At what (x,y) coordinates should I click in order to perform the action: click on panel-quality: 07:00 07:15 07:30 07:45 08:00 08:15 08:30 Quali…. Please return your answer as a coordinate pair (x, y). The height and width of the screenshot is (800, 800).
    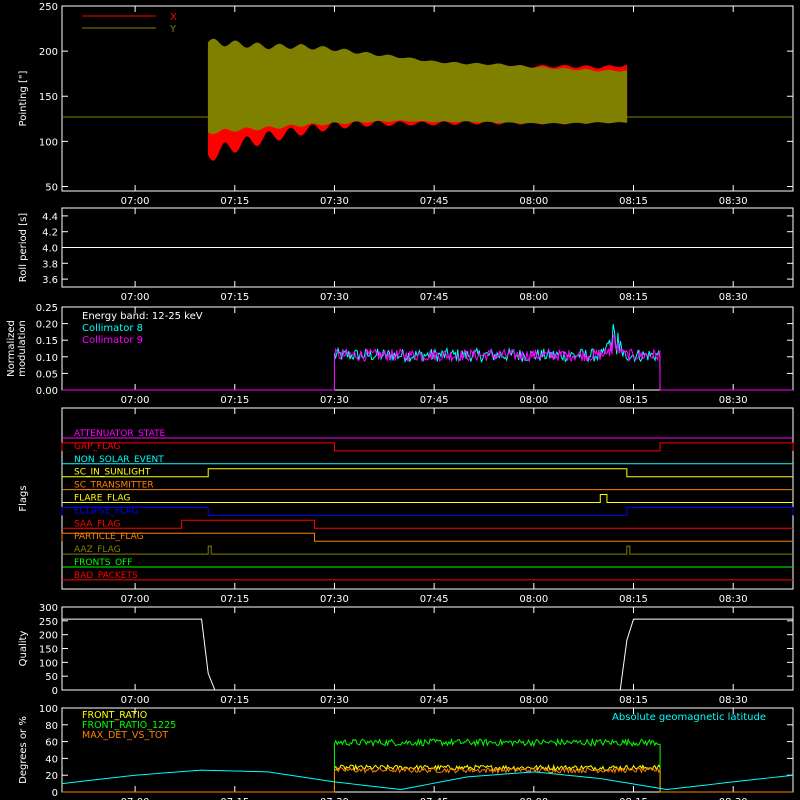
    Looking at the image, I should click on (406, 654).